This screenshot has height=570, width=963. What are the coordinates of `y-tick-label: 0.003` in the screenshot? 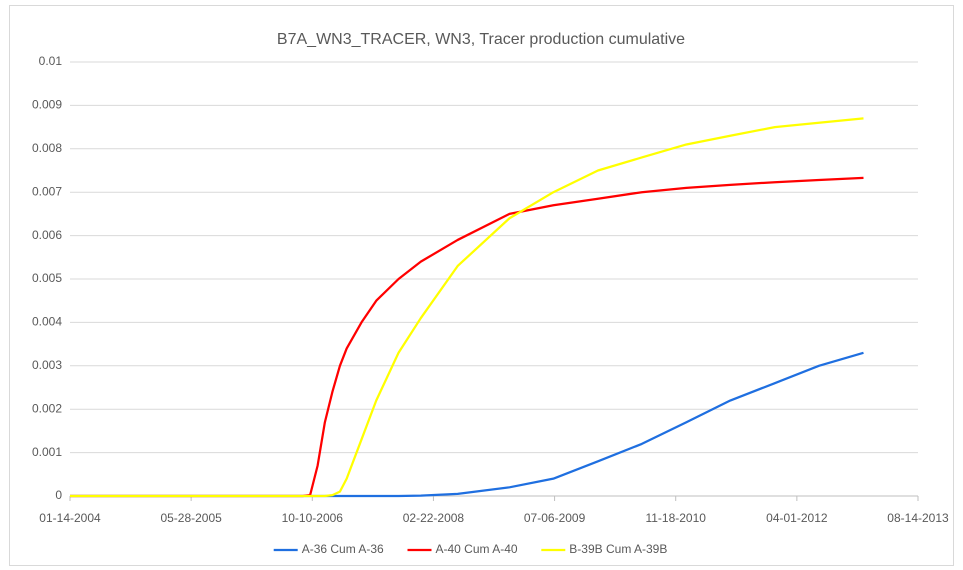 It's located at (47, 365).